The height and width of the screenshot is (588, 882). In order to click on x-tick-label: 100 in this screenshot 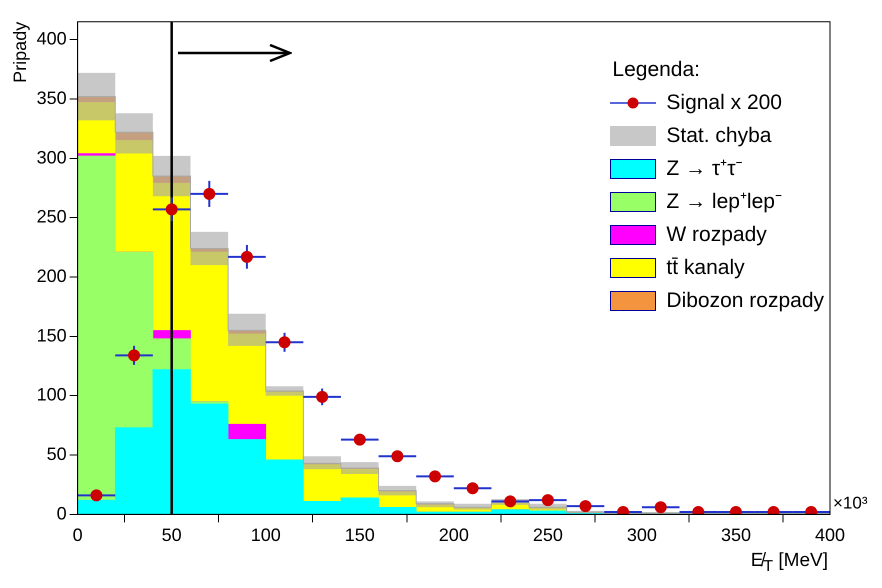, I will do `click(265, 535)`.